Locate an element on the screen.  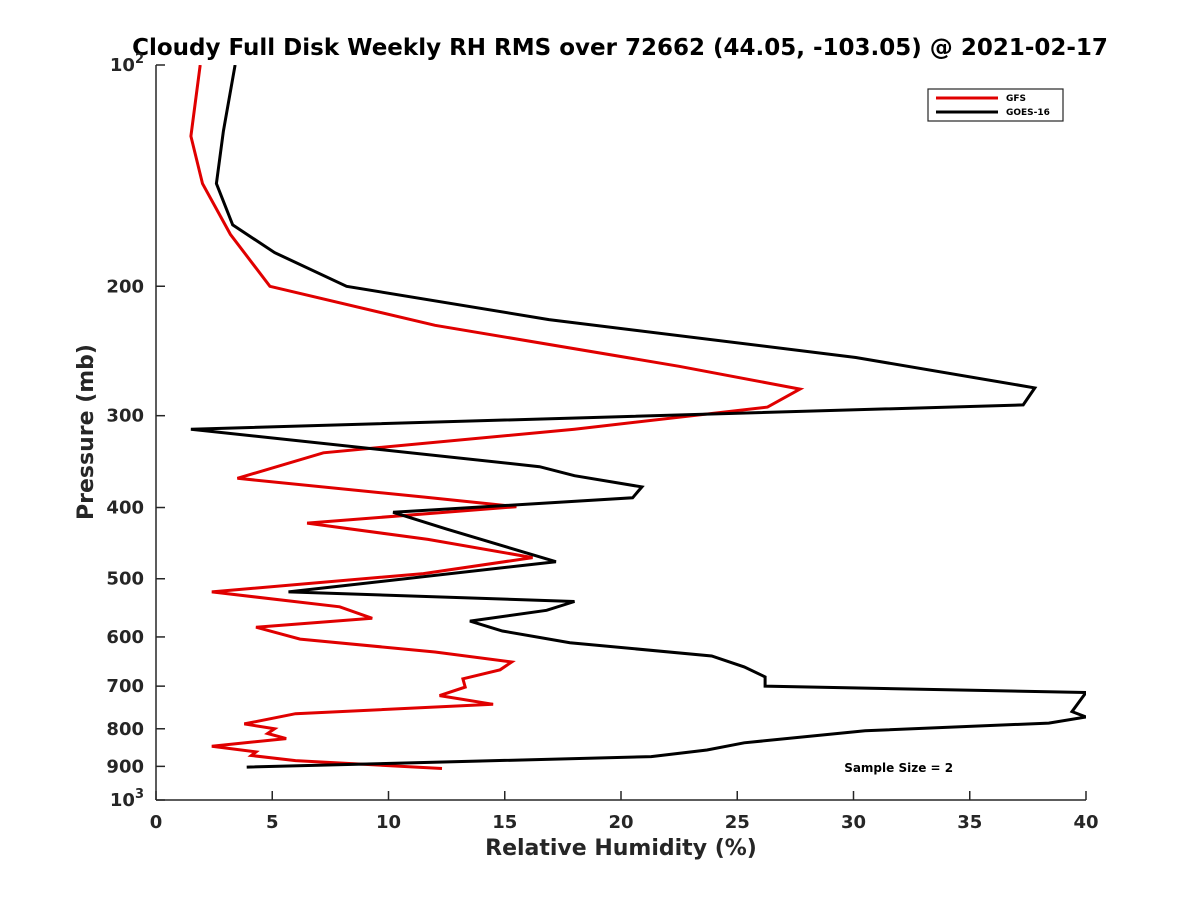
y-tick-label: 600 is located at coordinates (125, 637).